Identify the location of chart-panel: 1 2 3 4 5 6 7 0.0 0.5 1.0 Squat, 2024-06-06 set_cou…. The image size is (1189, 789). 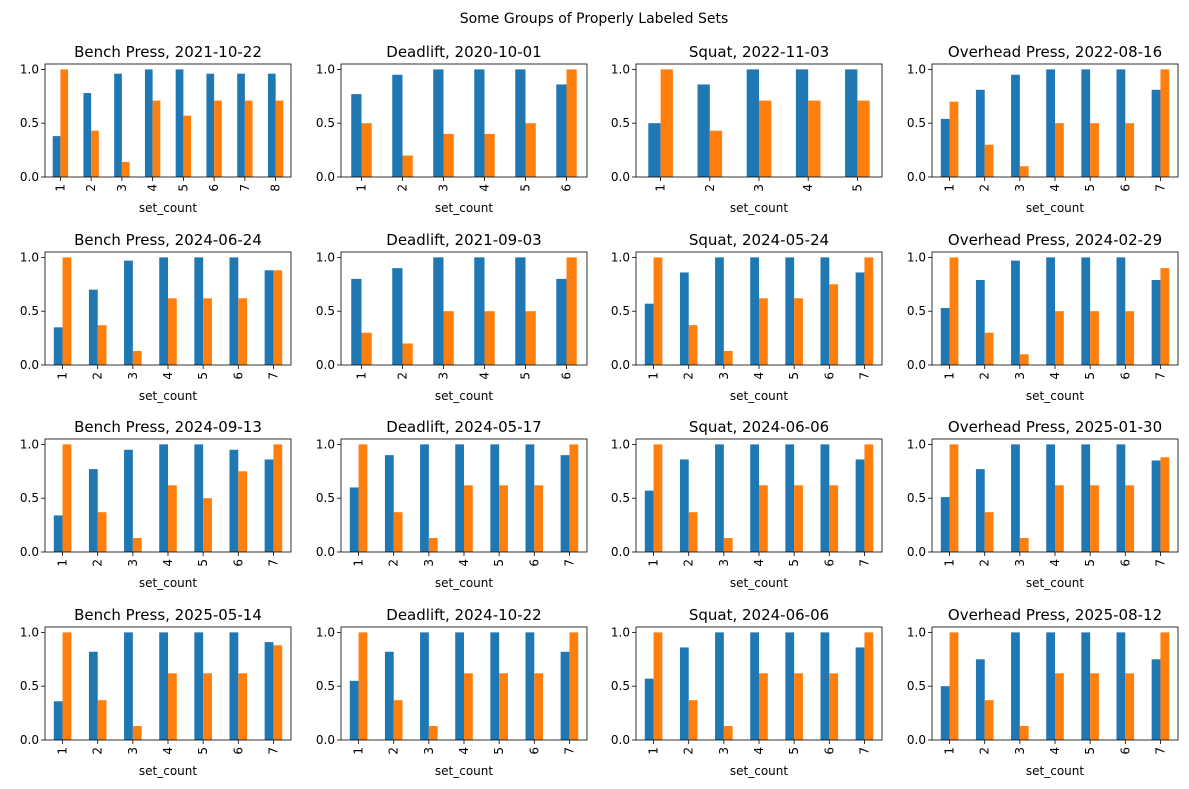
(747, 692).